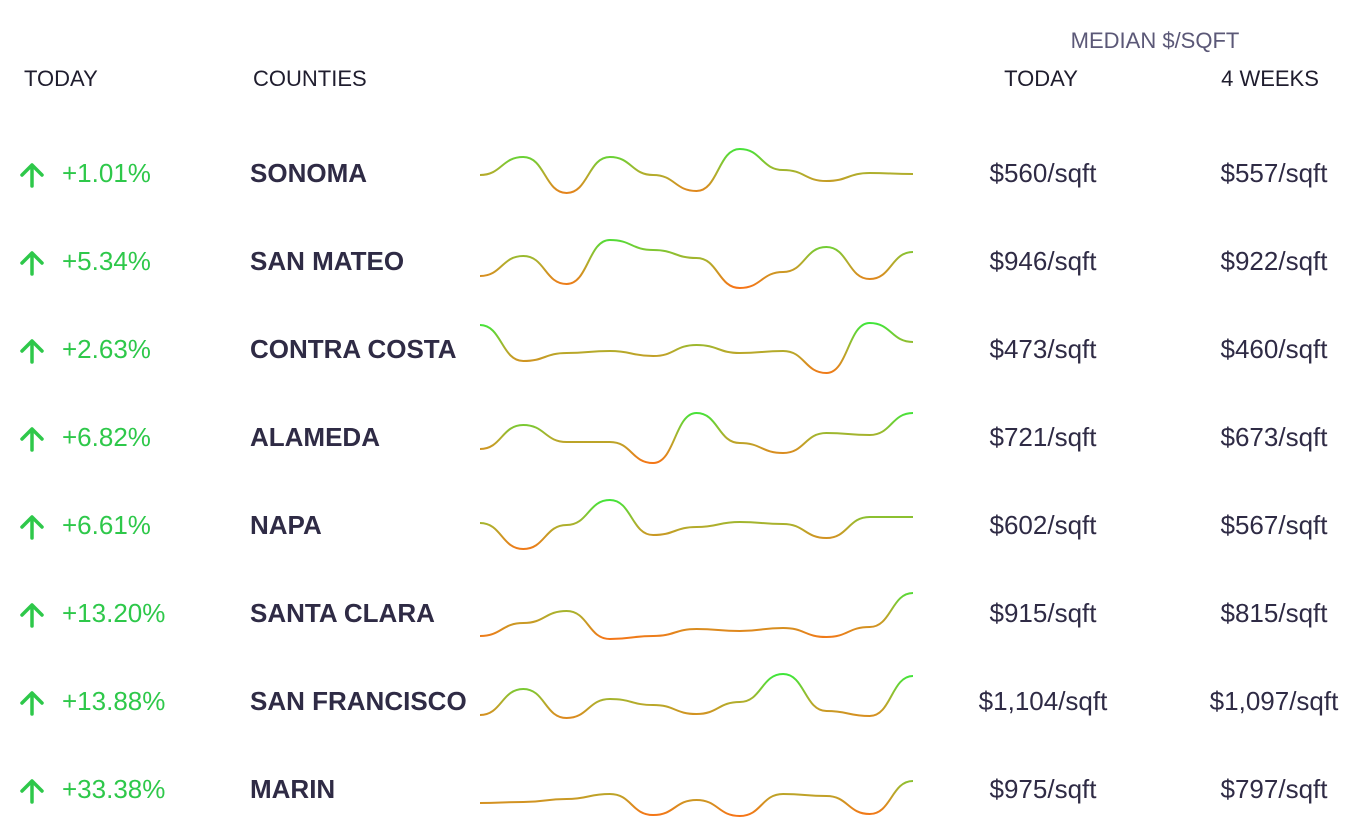  What do you see at coordinates (113, 789) in the screenshot?
I see `change-percent: +33.38%` at bounding box center [113, 789].